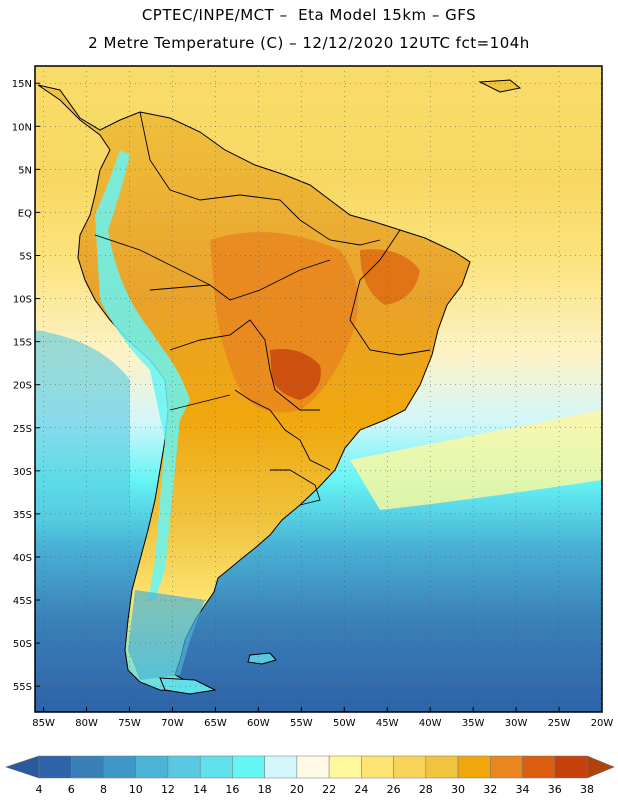 This screenshot has height=800, width=618. Describe the element at coordinates (22, 127) in the screenshot. I see `lat-tick-label: 10N` at that location.